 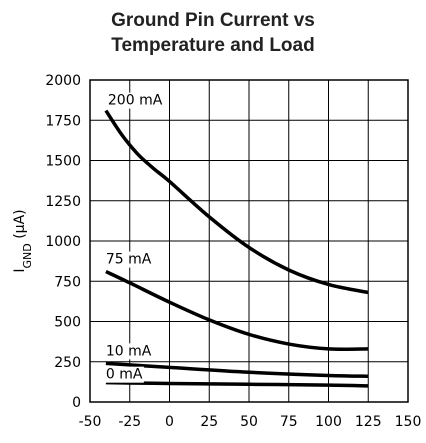 I want to click on series-label-0: 200 mA, so click(x=135, y=101).